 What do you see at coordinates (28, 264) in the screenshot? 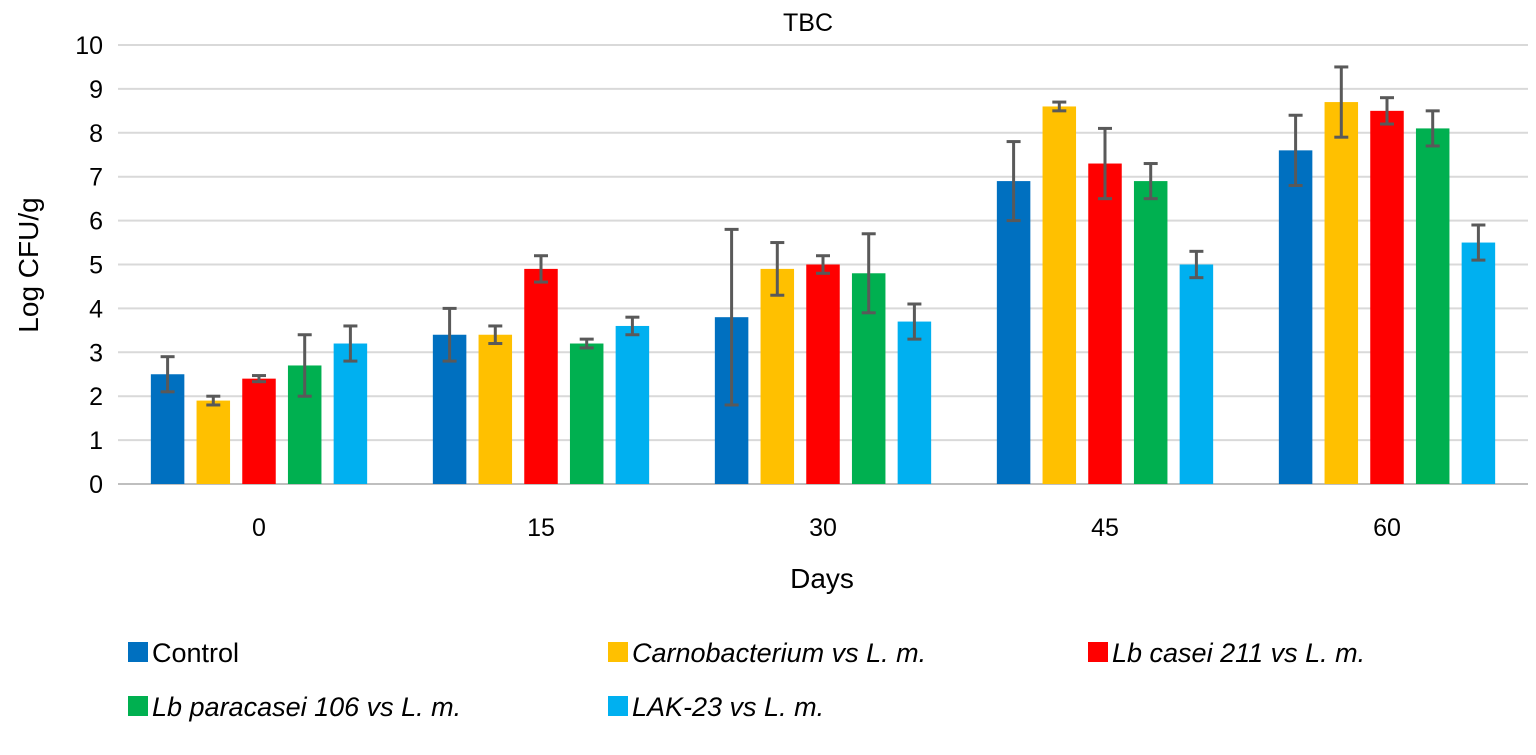
I see `y-axis-title: Log CFU/g` at bounding box center [28, 264].